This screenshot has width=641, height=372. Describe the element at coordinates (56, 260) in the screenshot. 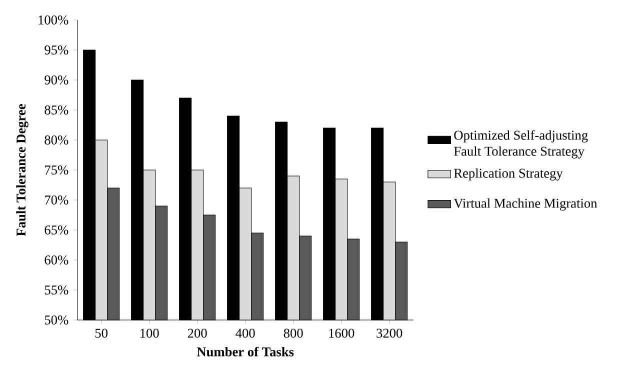

I see `y-tick-label: 60%` at that location.